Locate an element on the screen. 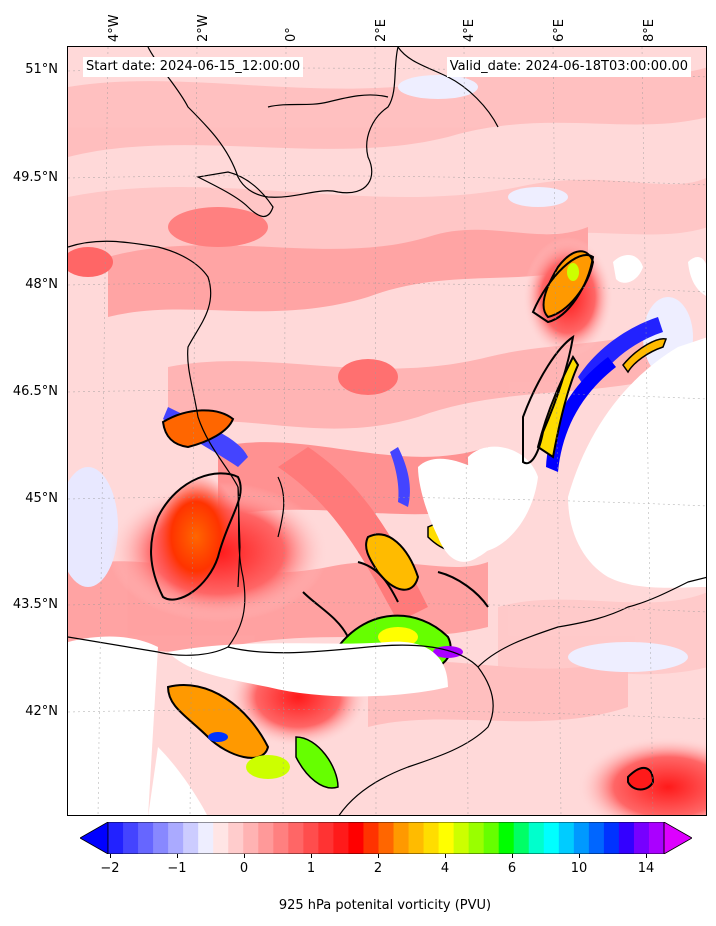  lon-label: 4°W is located at coordinates (114, 28).